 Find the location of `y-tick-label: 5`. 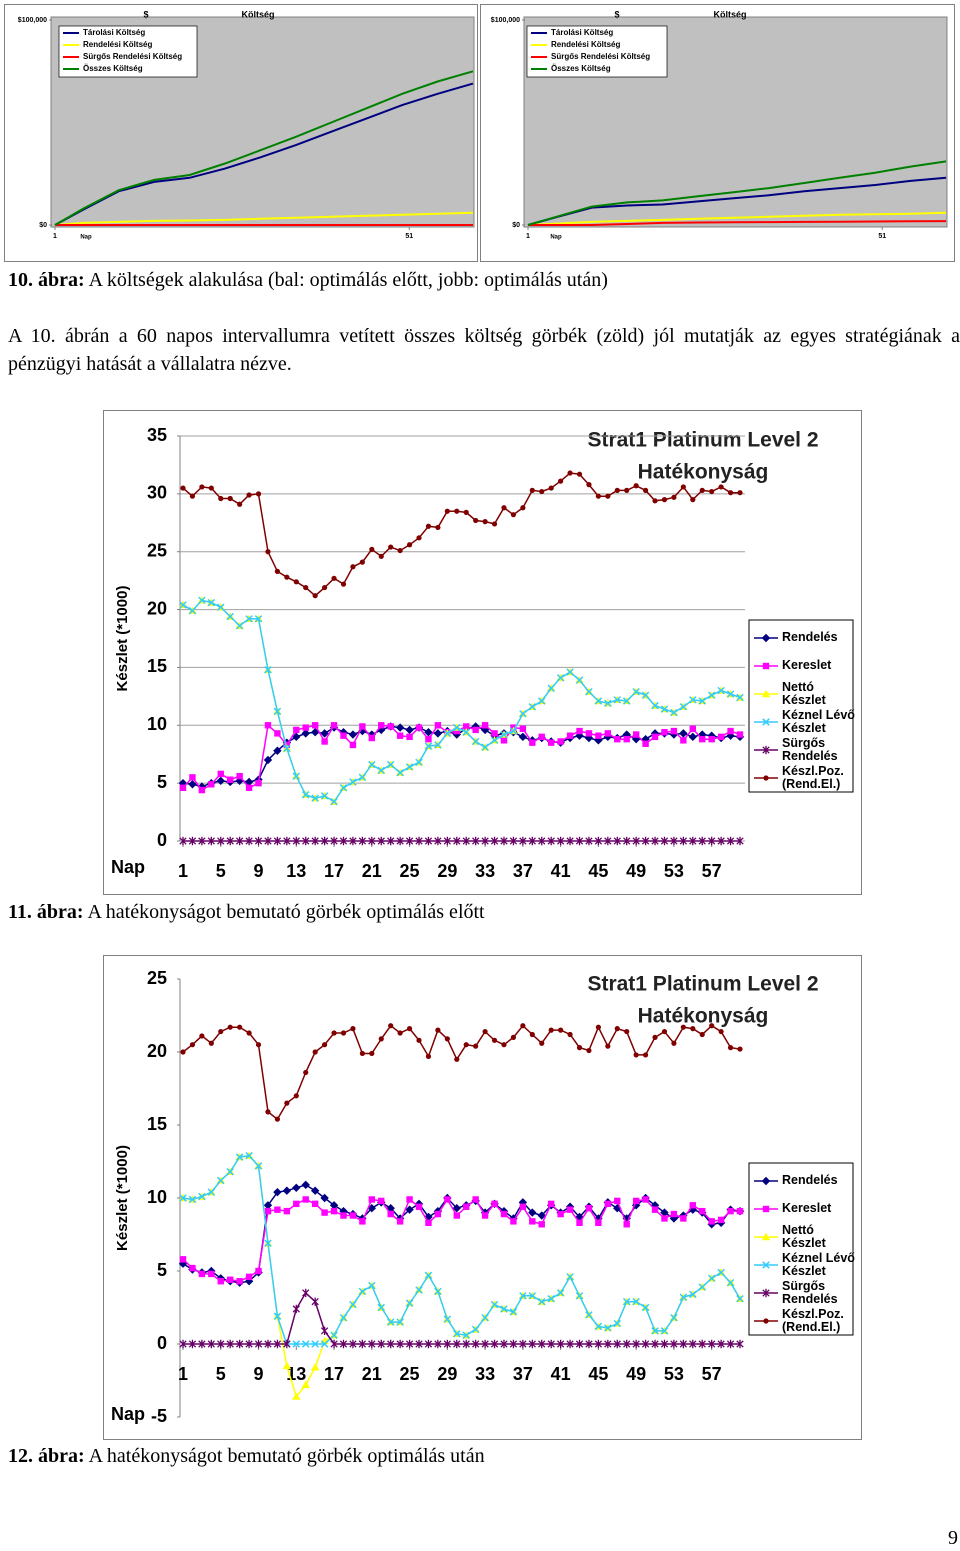

y-tick-label: 5 is located at coordinates (162, 1270).